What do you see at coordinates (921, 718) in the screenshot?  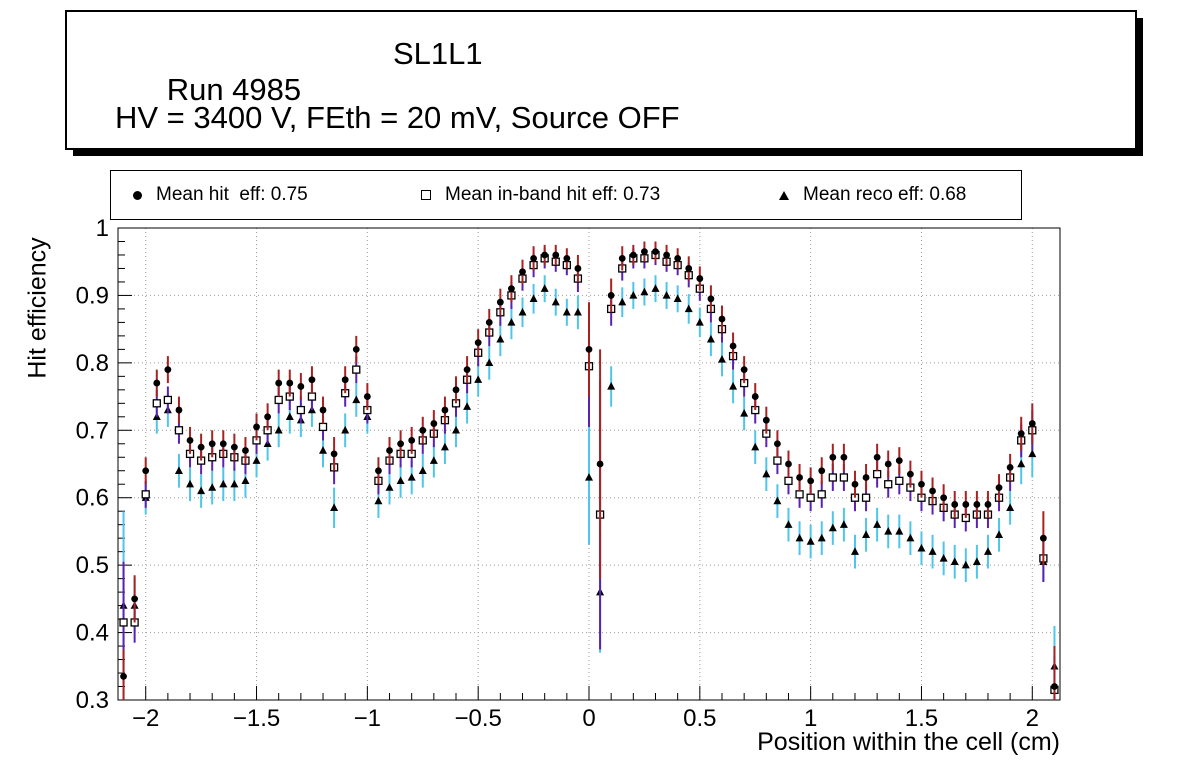 I see `svg-text: 1.5` at bounding box center [921, 718].